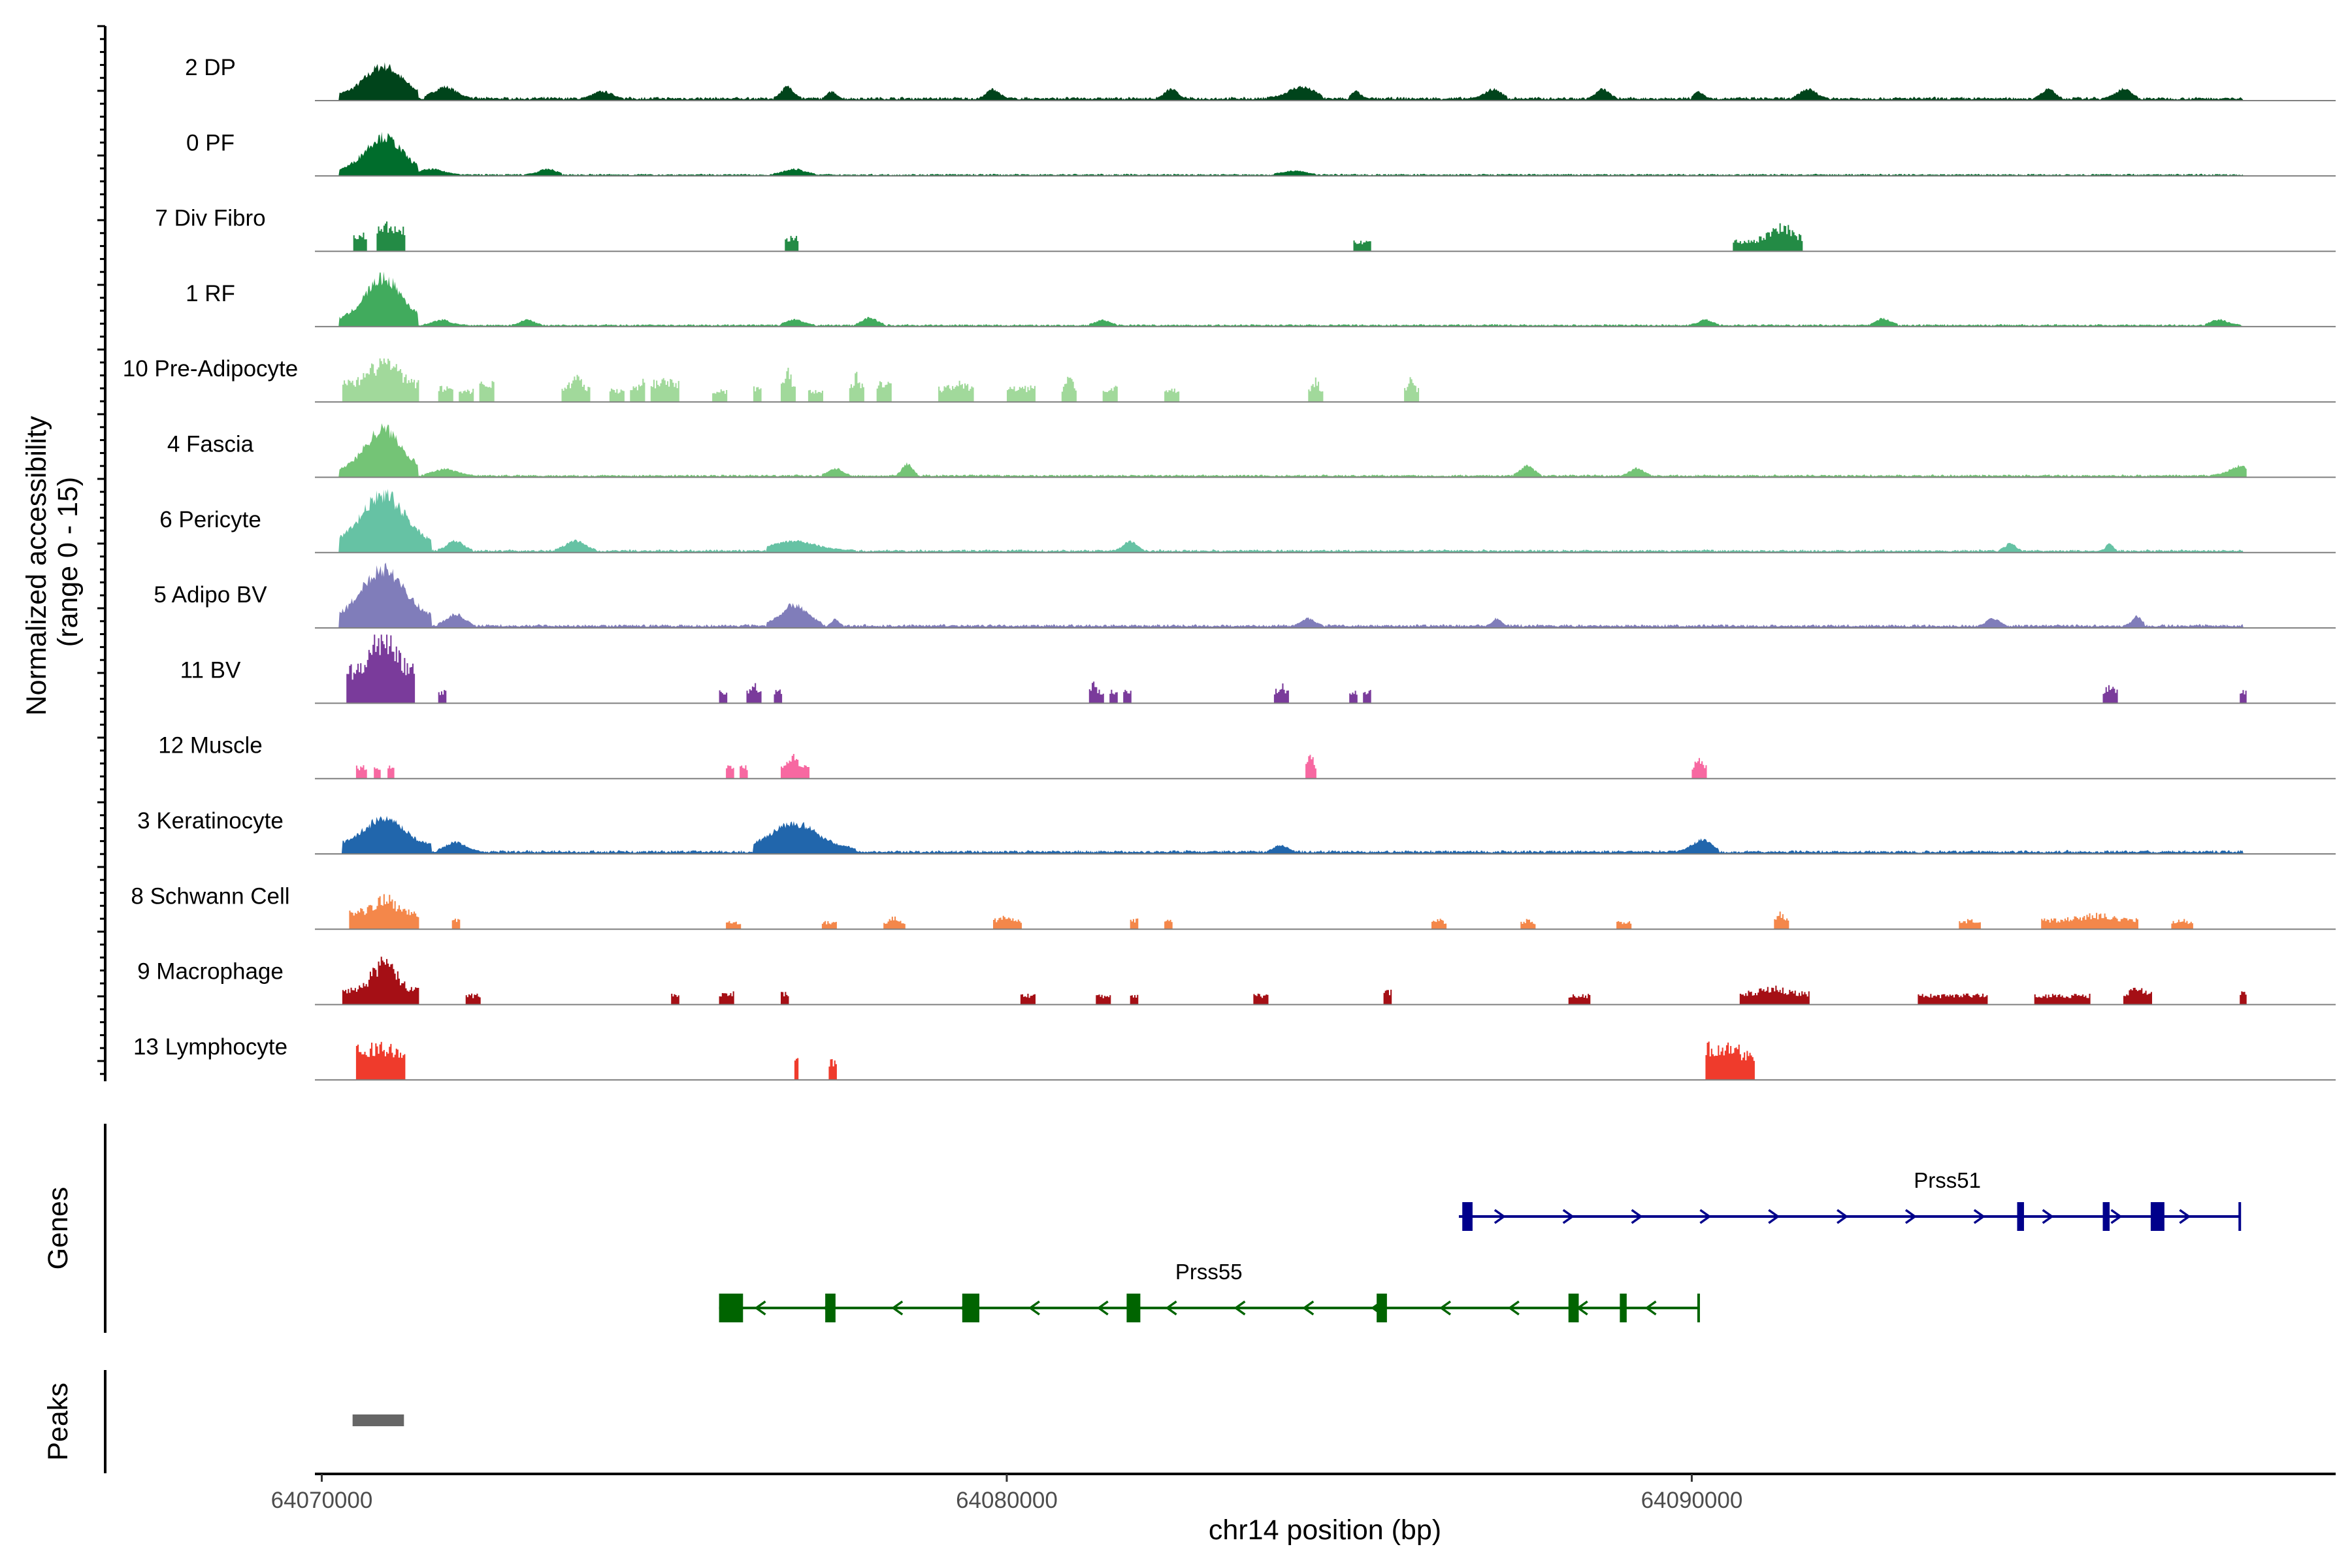 This screenshot has height=1568, width=2352. I want to click on peak-region, so click(378, 1420).